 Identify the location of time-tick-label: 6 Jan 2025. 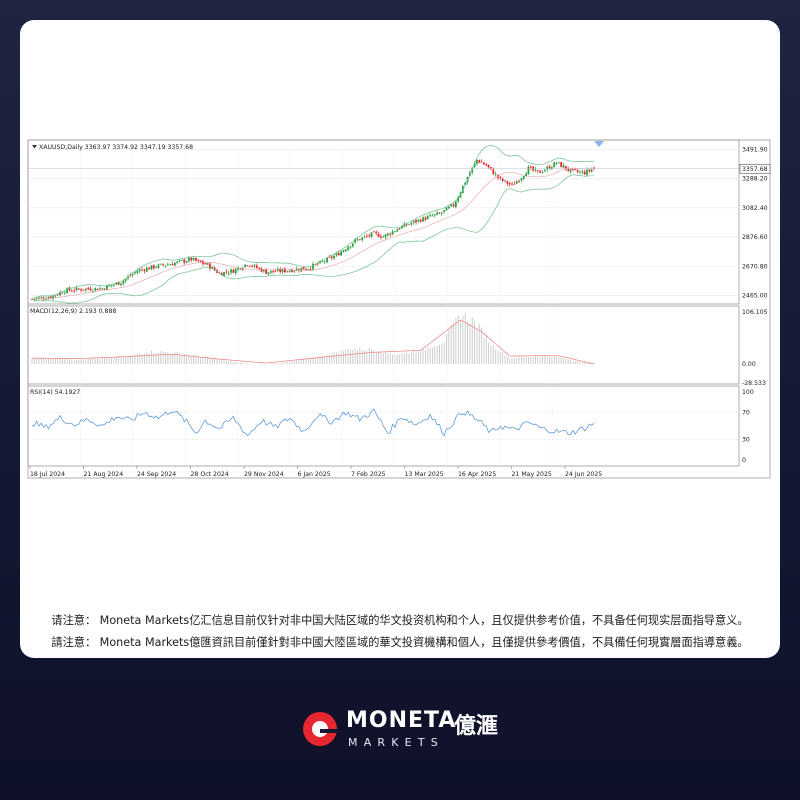
(314, 474).